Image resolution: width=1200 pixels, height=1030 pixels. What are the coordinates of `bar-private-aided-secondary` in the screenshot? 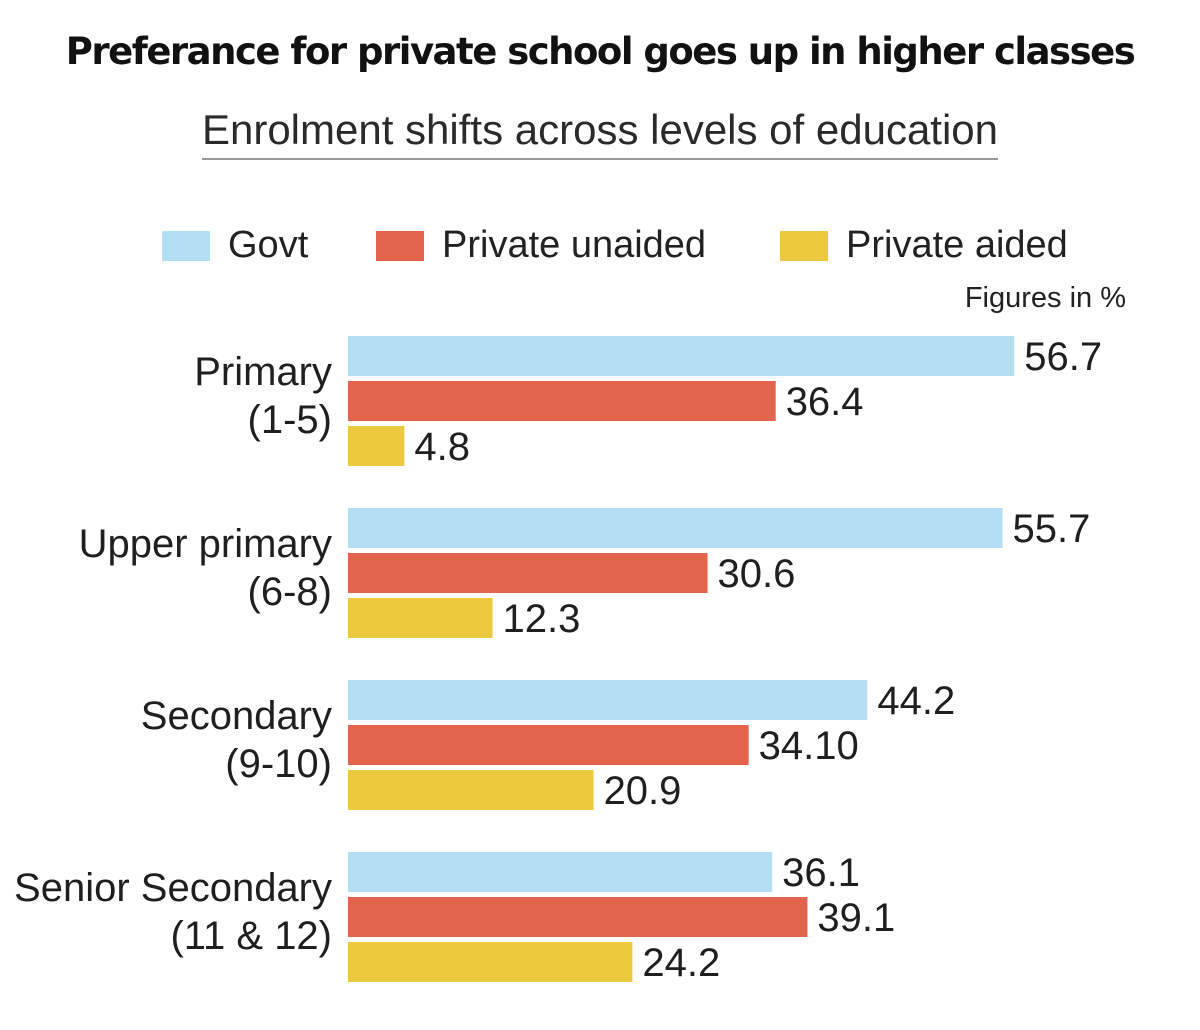 It's located at (471, 790).